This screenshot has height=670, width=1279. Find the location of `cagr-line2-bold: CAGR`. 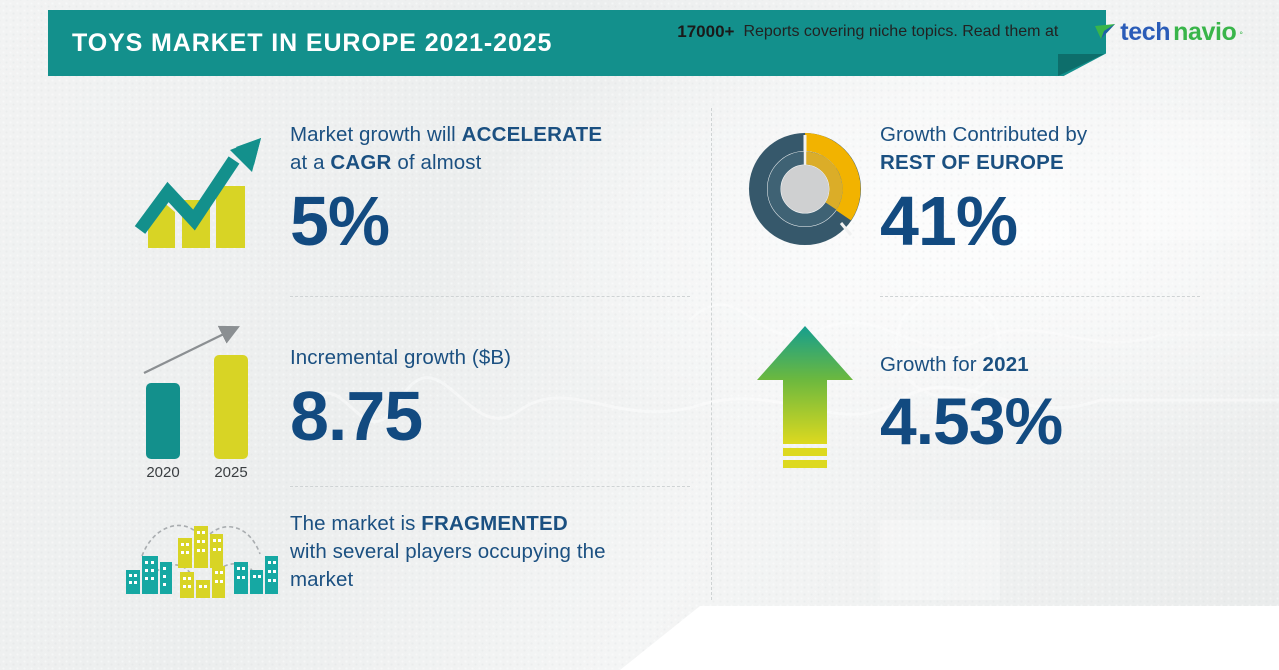

cagr-line2-bold: CAGR is located at coordinates (361, 163).